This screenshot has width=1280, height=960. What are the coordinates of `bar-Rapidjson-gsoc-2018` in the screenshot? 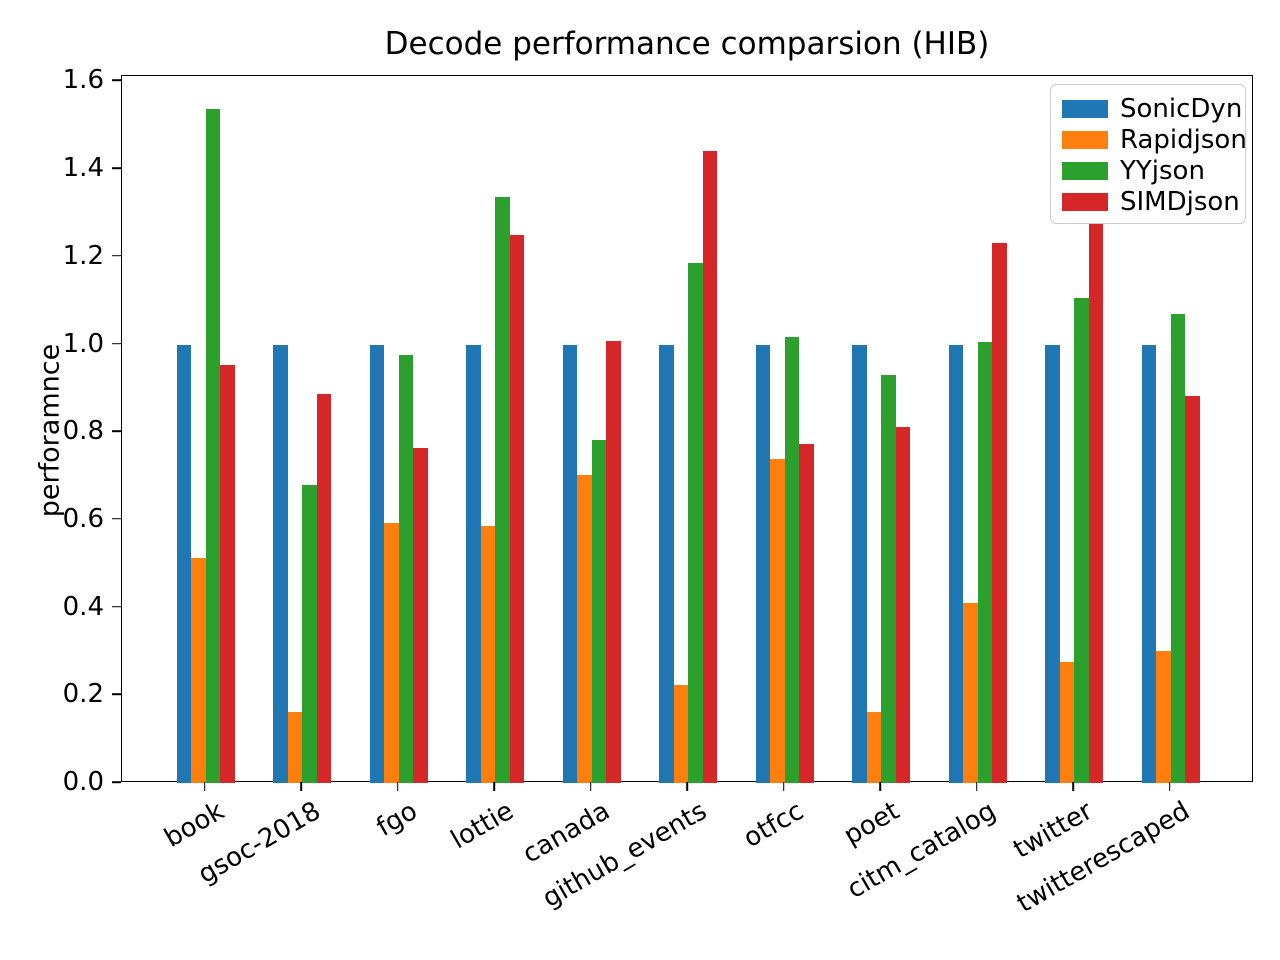 It's located at (294, 747).